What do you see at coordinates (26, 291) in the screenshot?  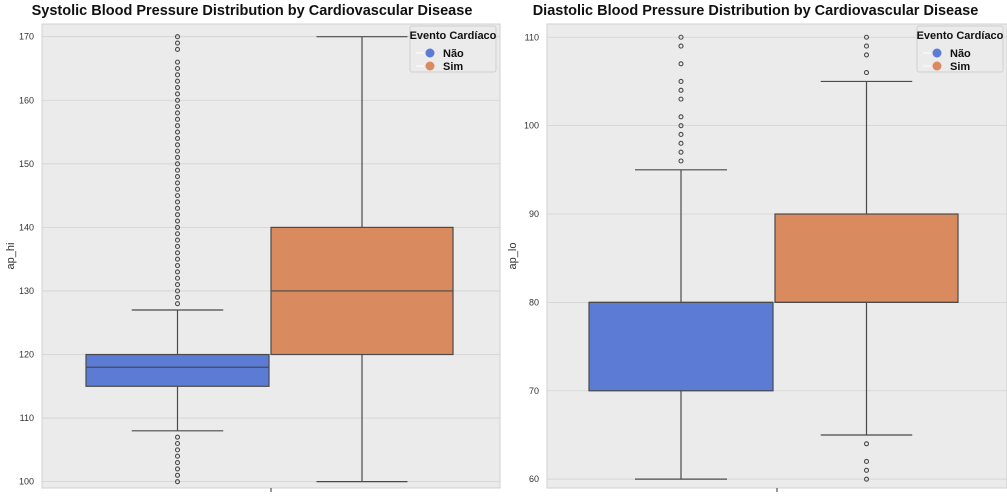 I see `y-tick-label: 130` at bounding box center [26, 291].